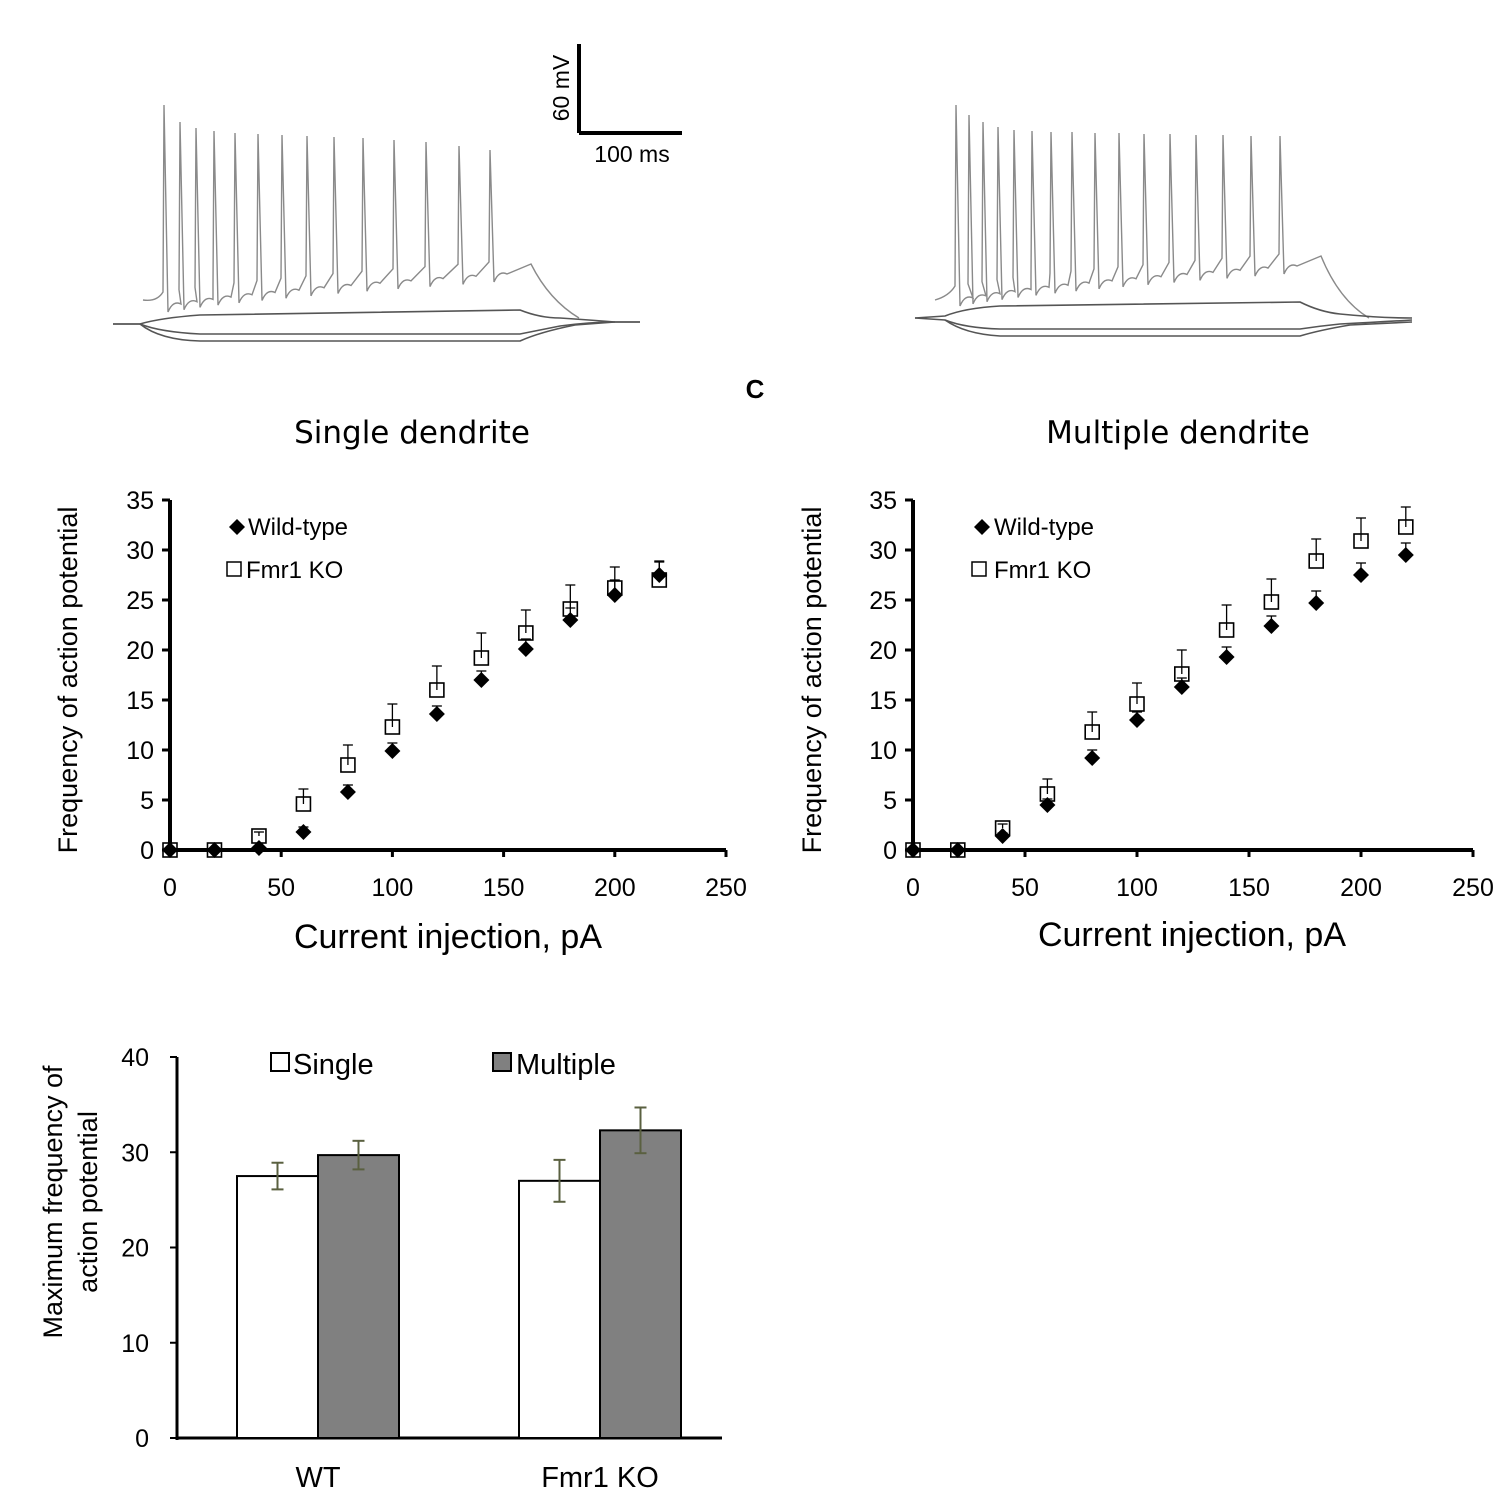 The width and height of the screenshot is (1500, 1494). What do you see at coordinates (317, 1478) in the screenshot?
I see `x-category-label: WT` at bounding box center [317, 1478].